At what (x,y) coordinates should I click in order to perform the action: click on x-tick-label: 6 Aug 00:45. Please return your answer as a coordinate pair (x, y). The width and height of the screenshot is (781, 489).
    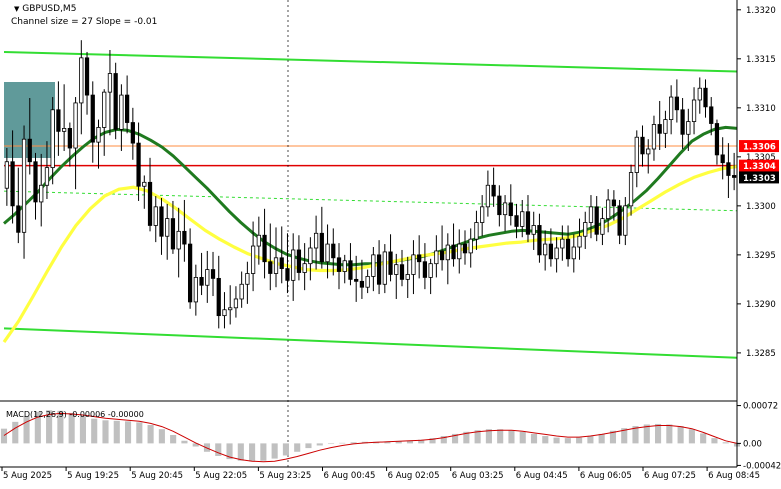
    Looking at the image, I should click on (350, 476).